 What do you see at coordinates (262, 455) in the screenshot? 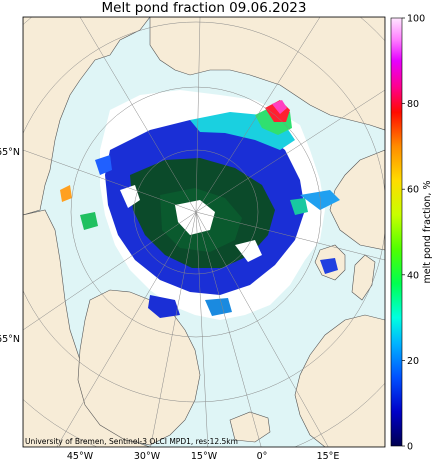
I see `lon-label-0: 0°` at bounding box center [262, 455].